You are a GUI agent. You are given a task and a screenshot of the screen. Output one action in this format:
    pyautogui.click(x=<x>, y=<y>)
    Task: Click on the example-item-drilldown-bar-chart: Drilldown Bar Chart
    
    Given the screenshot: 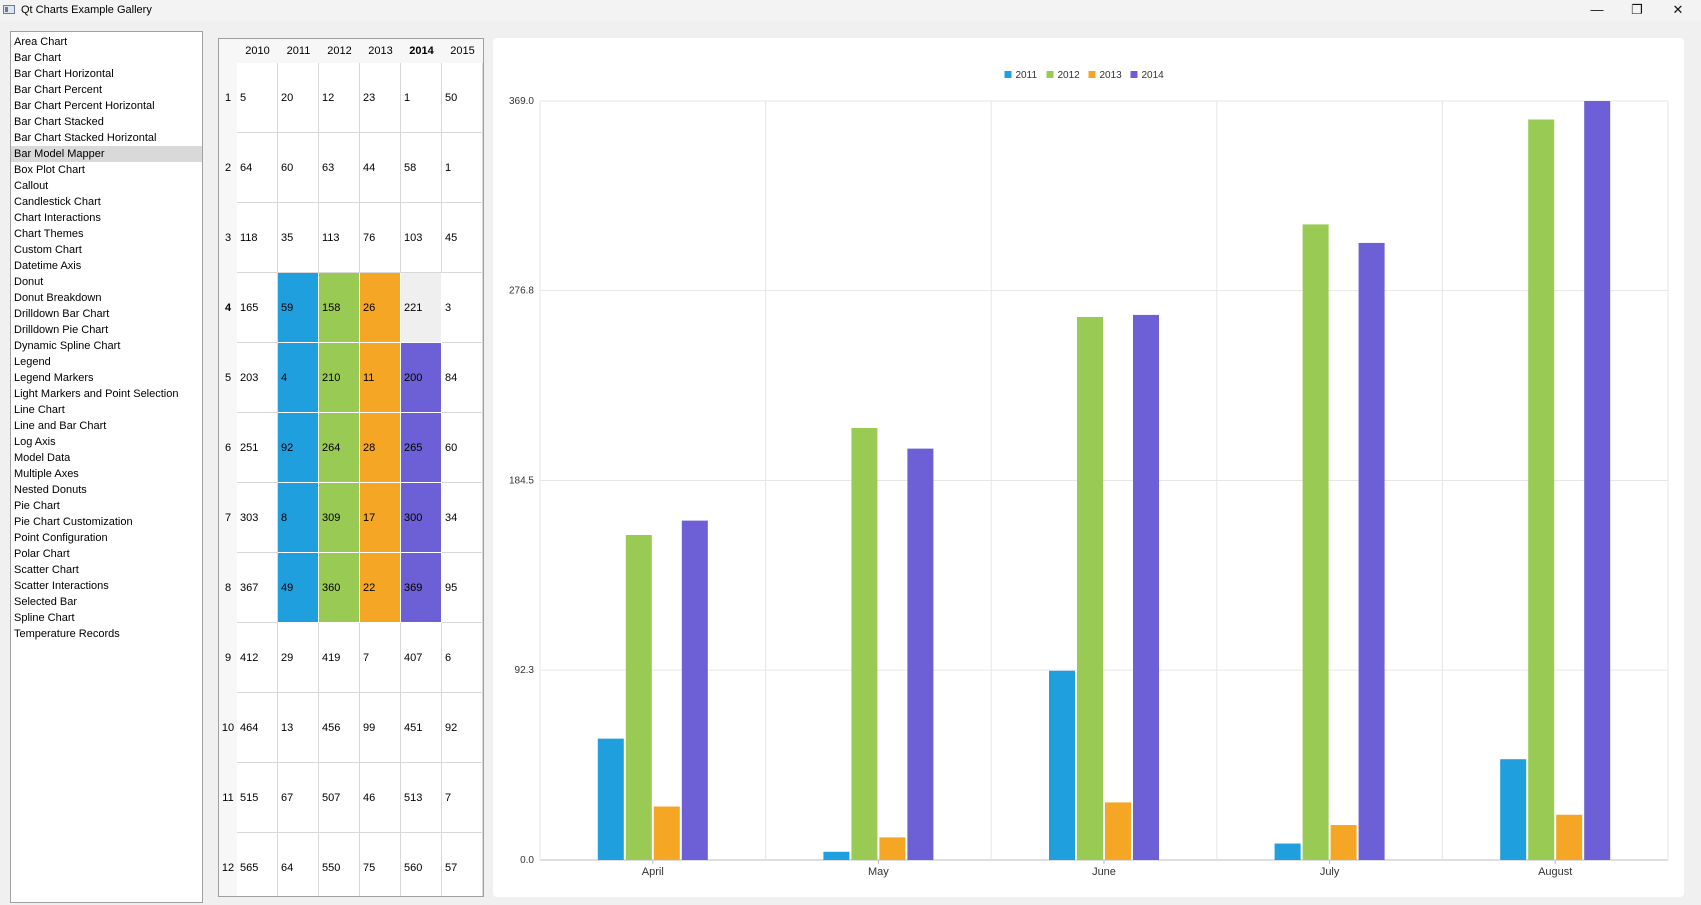 What is the action you would take?
    pyautogui.click(x=62, y=314)
    